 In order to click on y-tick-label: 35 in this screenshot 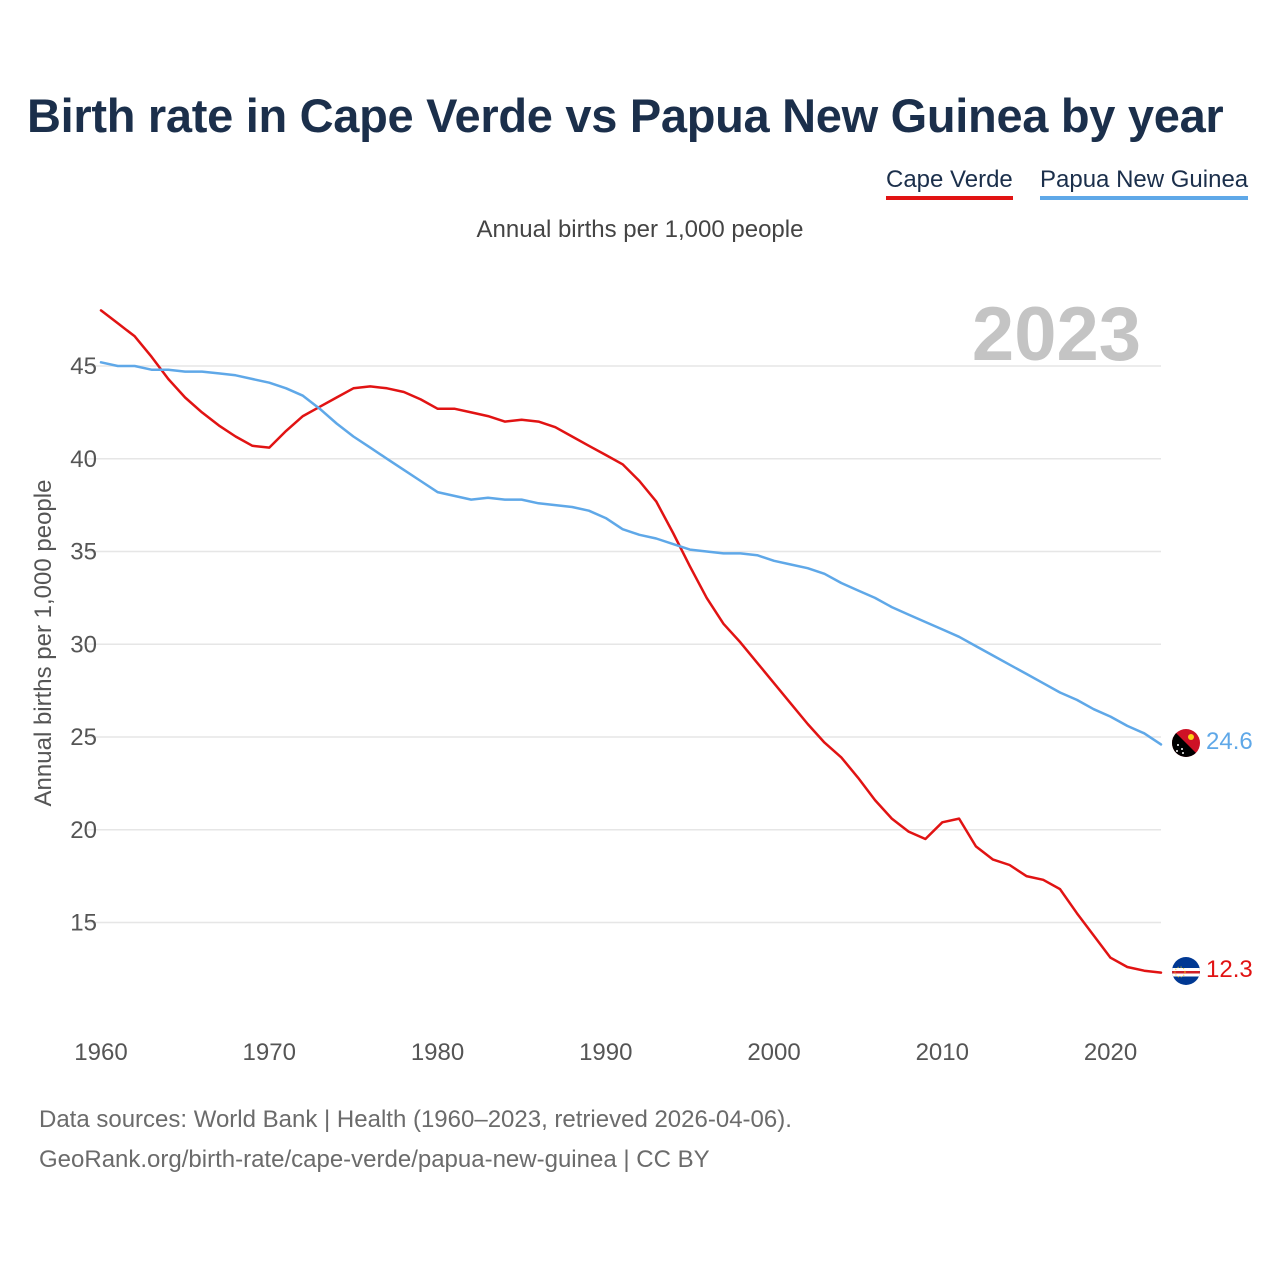, I will do `click(83, 552)`.